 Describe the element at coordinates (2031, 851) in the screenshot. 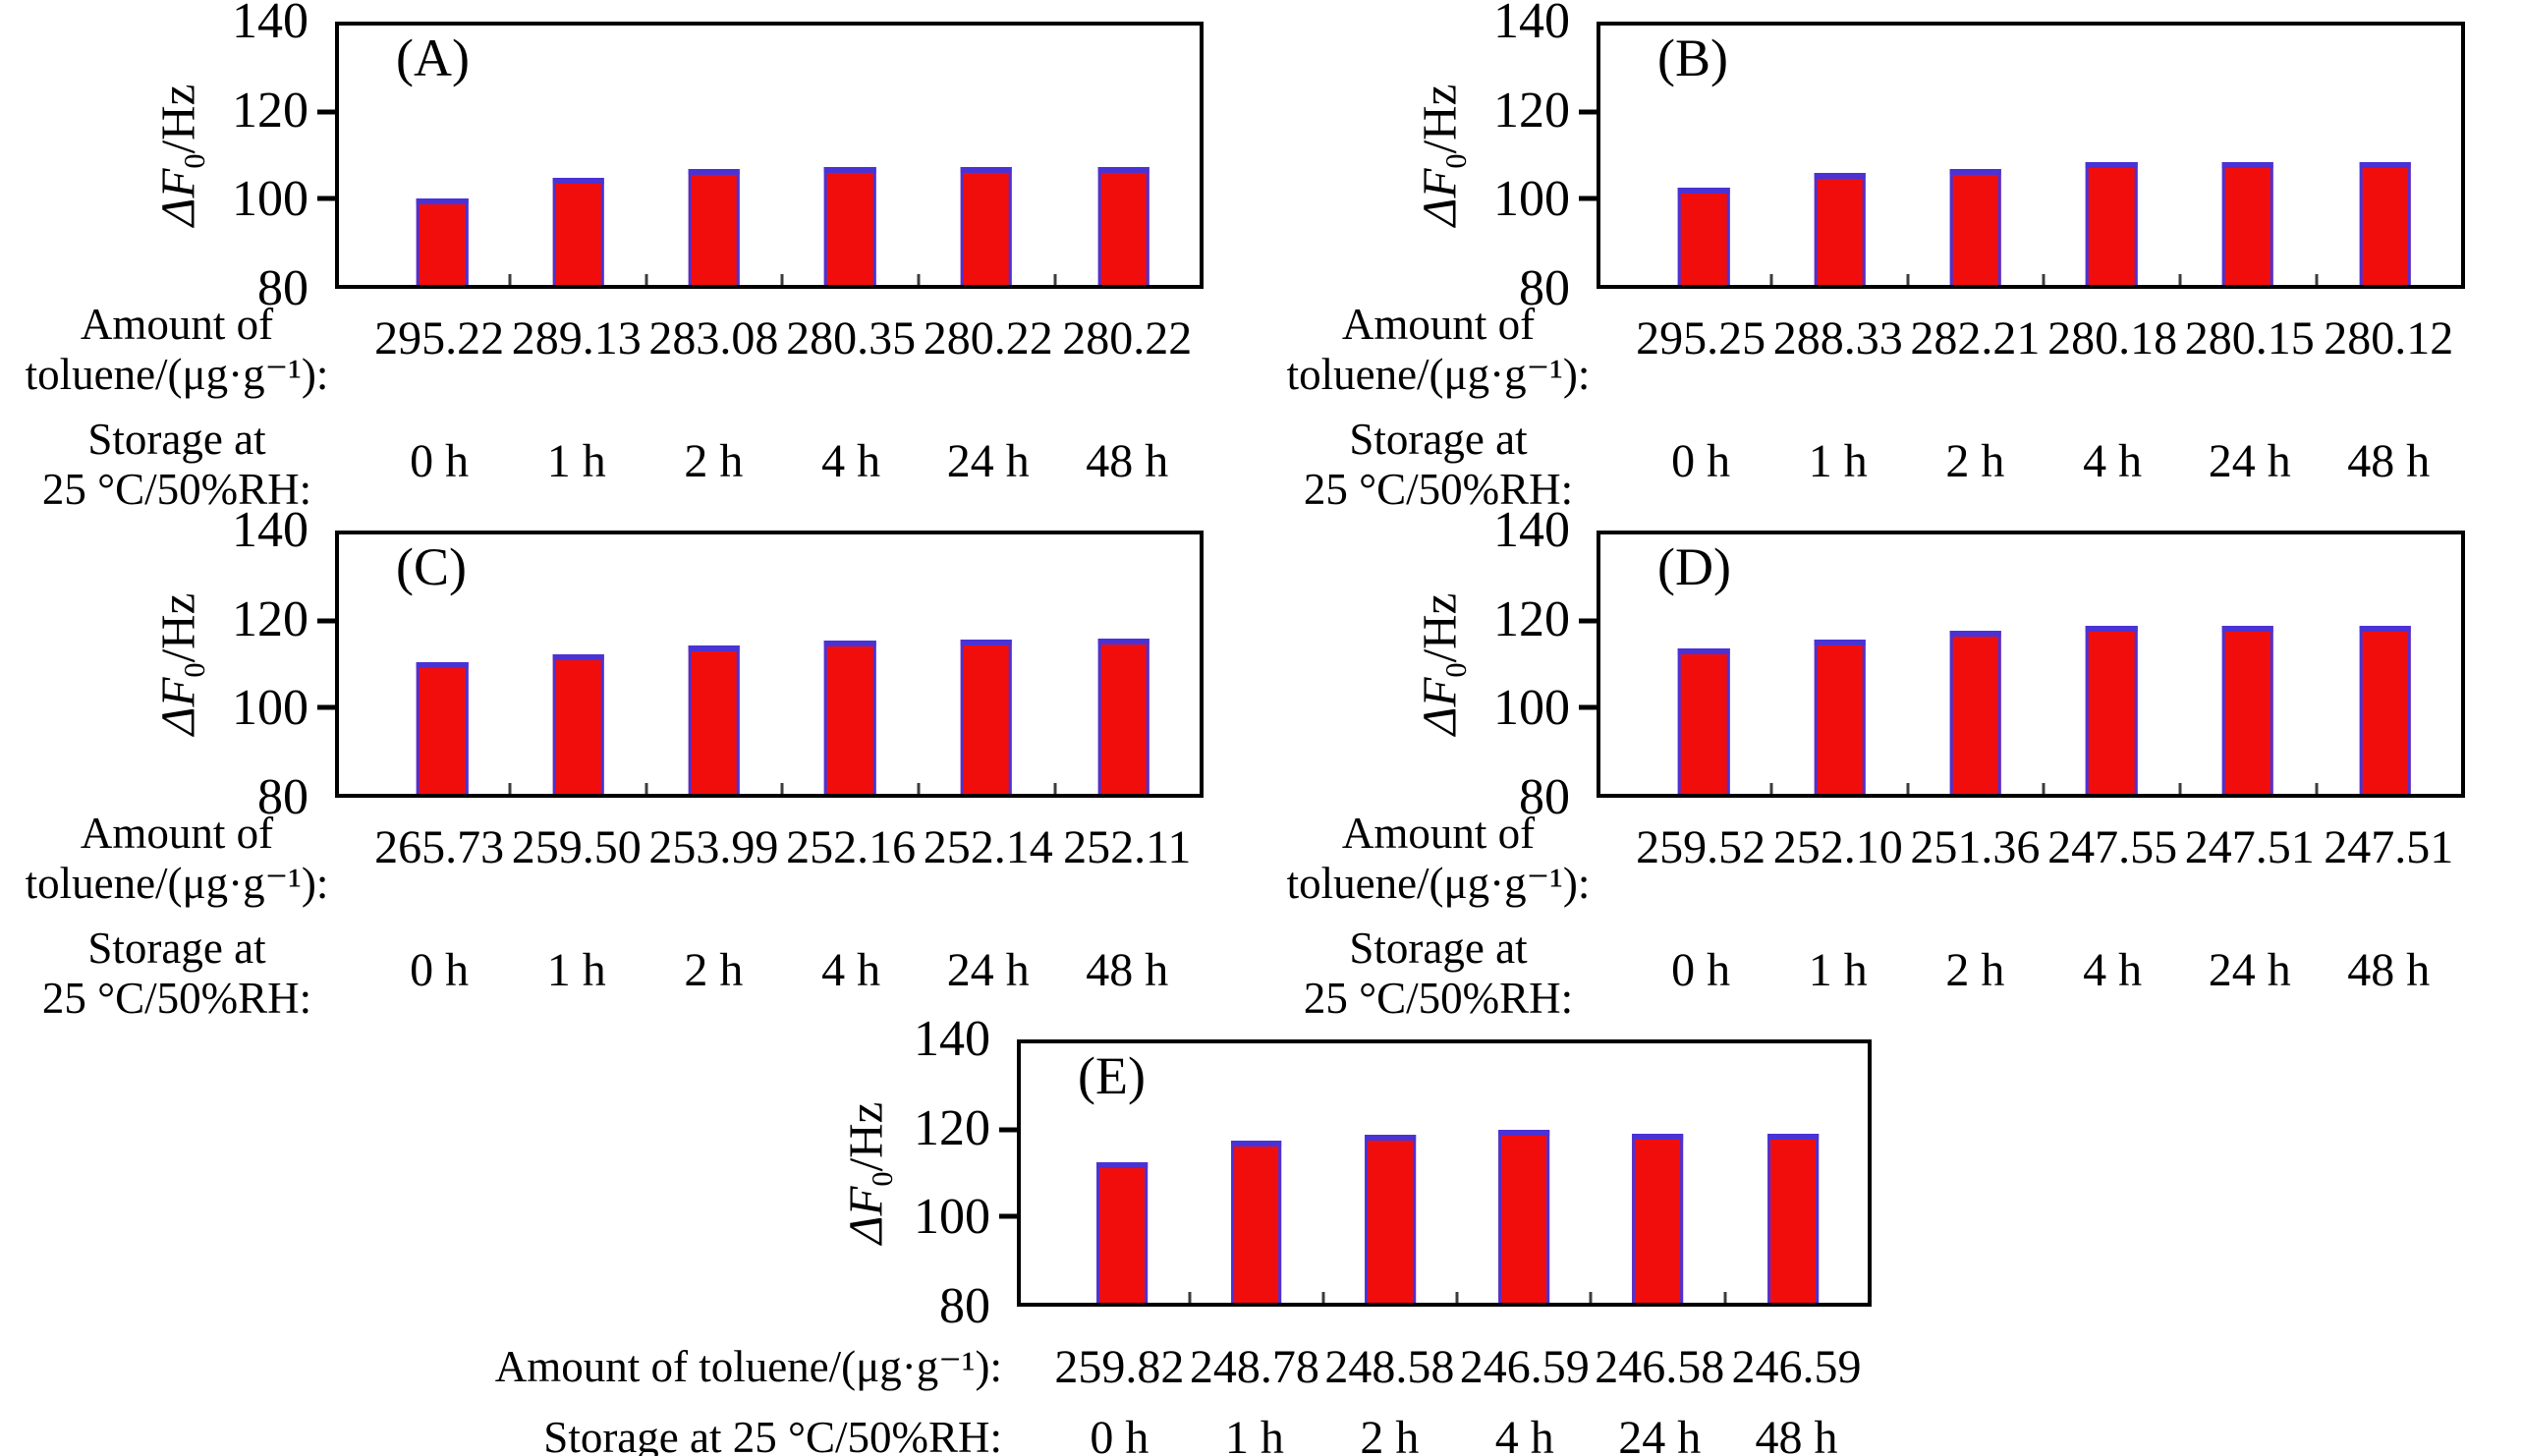

I see `amount-values: 259.52 252.10 251.36 247.55 247.51 247.51` at that location.